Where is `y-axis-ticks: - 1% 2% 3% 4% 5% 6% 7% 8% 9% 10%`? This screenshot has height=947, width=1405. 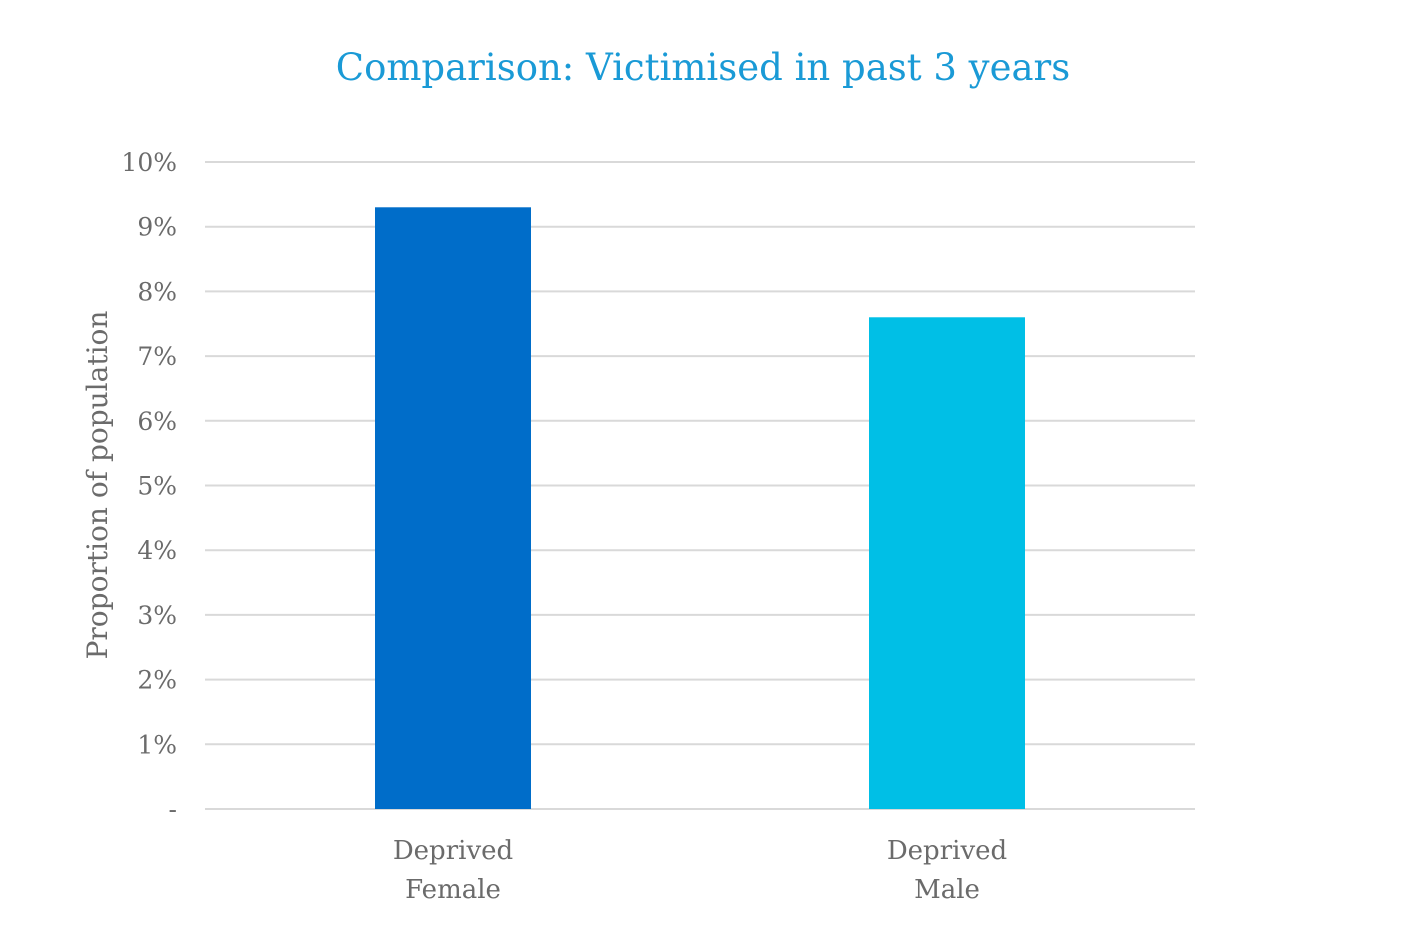
y-axis-ticks: - 1% 2% 3% 4% 5% 6% 7% 8% 9% 10% is located at coordinates (149, 486).